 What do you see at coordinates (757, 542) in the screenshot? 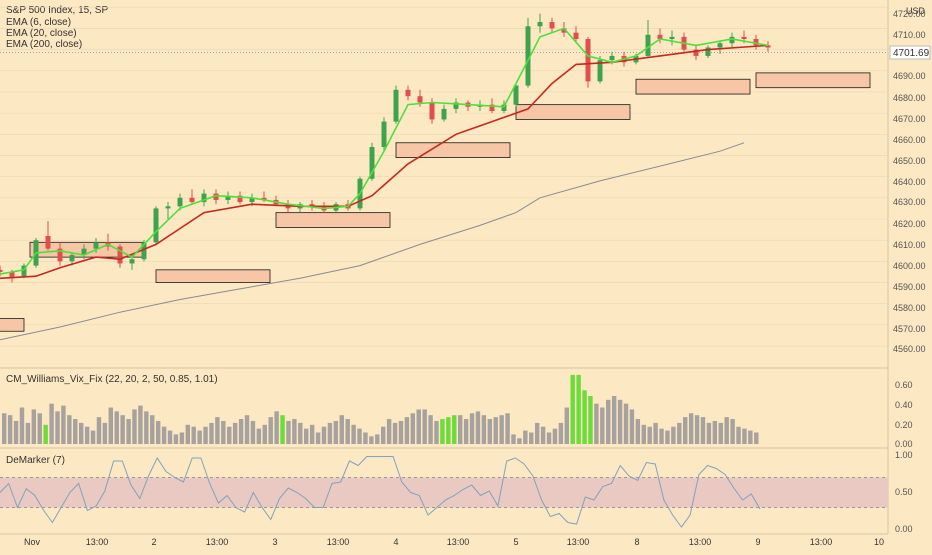
I see `time-label: 9` at bounding box center [757, 542].